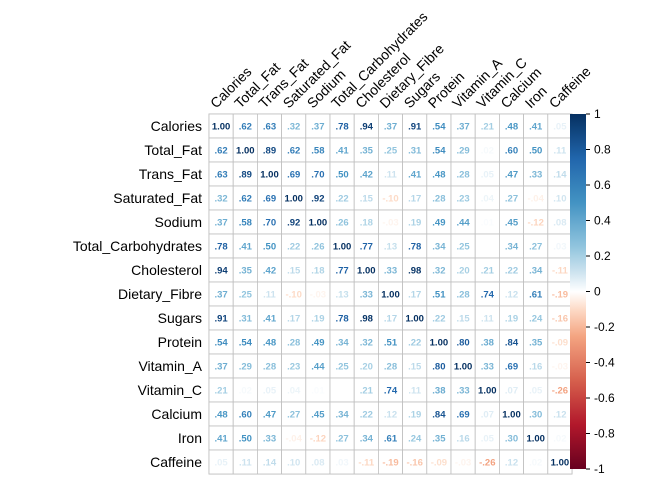 The image size is (672, 480). What do you see at coordinates (438, 367) in the screenshot?
I see `cell-value-label: .80` at bounding box center [438, 367].